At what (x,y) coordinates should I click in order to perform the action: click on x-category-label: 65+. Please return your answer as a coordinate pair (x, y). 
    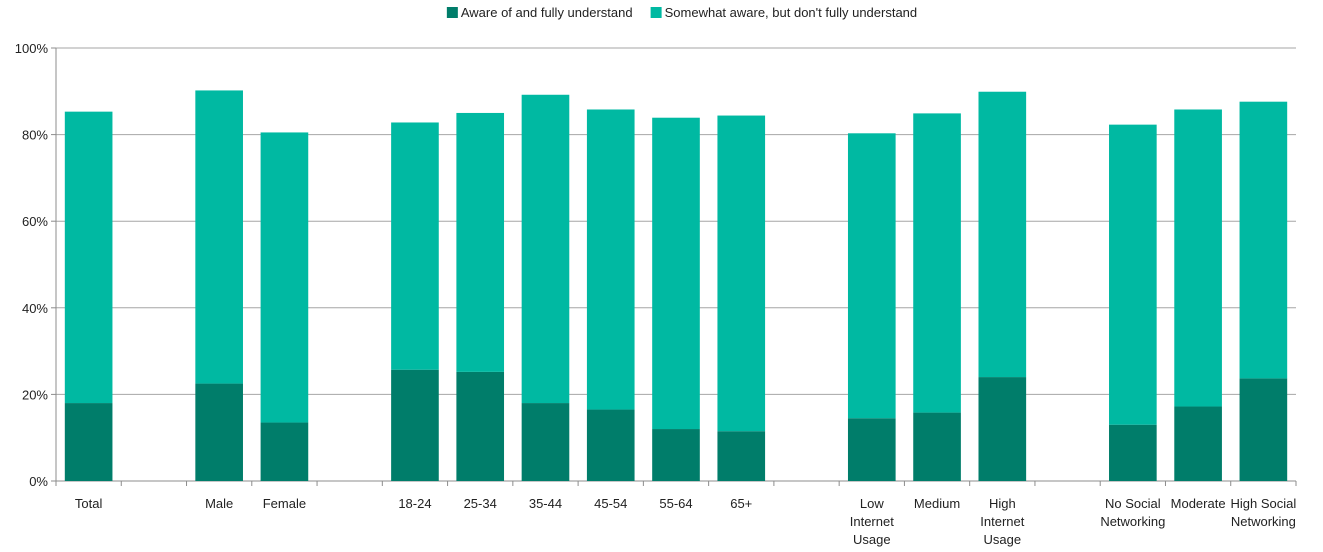
    Looking at the image, I should click on (741, 503).